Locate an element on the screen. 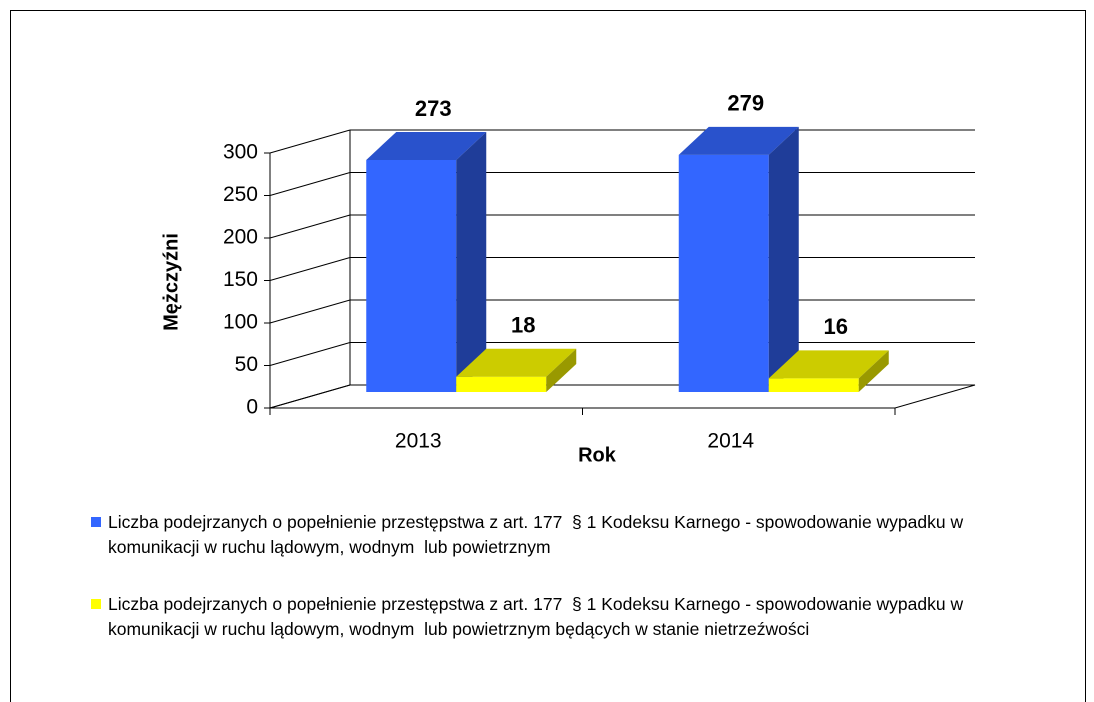  data-label: 273 is located at coordinates (433, 108).